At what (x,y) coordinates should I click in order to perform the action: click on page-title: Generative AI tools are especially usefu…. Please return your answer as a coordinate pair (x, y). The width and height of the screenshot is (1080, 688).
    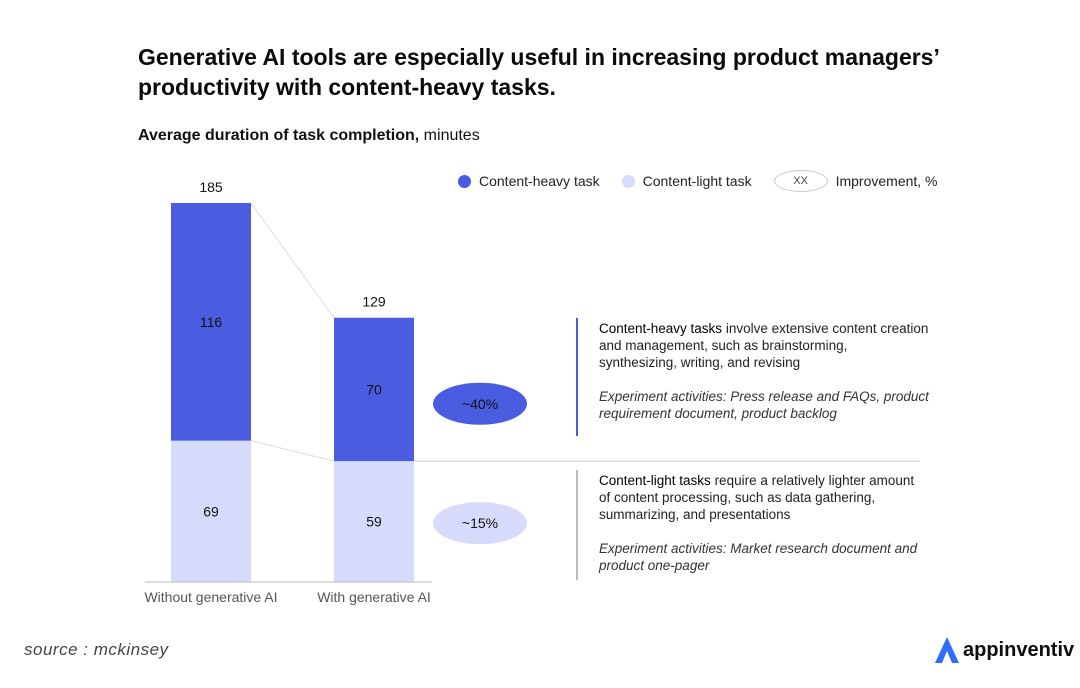
    Looking at the image, I should click on (538, 72).